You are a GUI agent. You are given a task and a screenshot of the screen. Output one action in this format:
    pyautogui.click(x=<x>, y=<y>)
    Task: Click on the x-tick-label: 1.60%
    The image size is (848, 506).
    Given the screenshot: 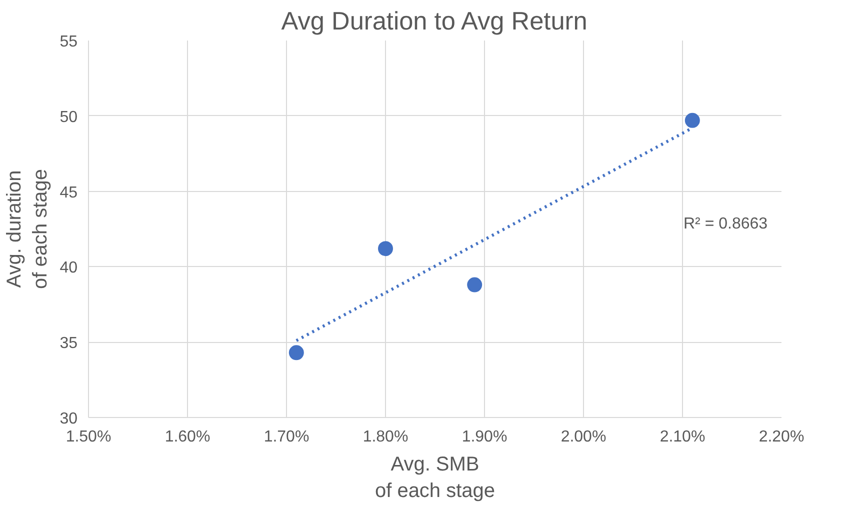 What is the action you would take?
    pyautogui.click(x=187, y=437)
    